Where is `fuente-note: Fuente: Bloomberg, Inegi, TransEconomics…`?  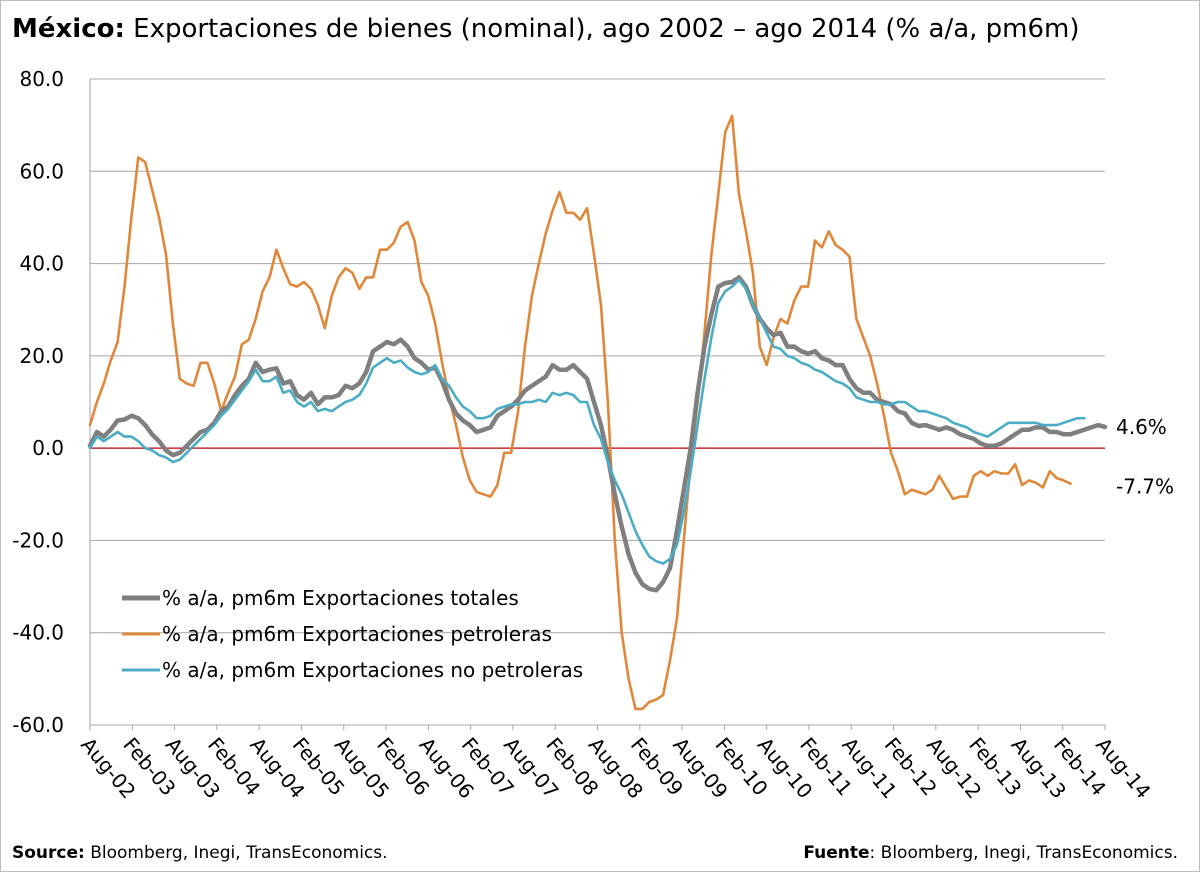
fuente-note: Fuente: Bloomberg, Inegi, TransEconomics… is located at coordinates (990, 853).